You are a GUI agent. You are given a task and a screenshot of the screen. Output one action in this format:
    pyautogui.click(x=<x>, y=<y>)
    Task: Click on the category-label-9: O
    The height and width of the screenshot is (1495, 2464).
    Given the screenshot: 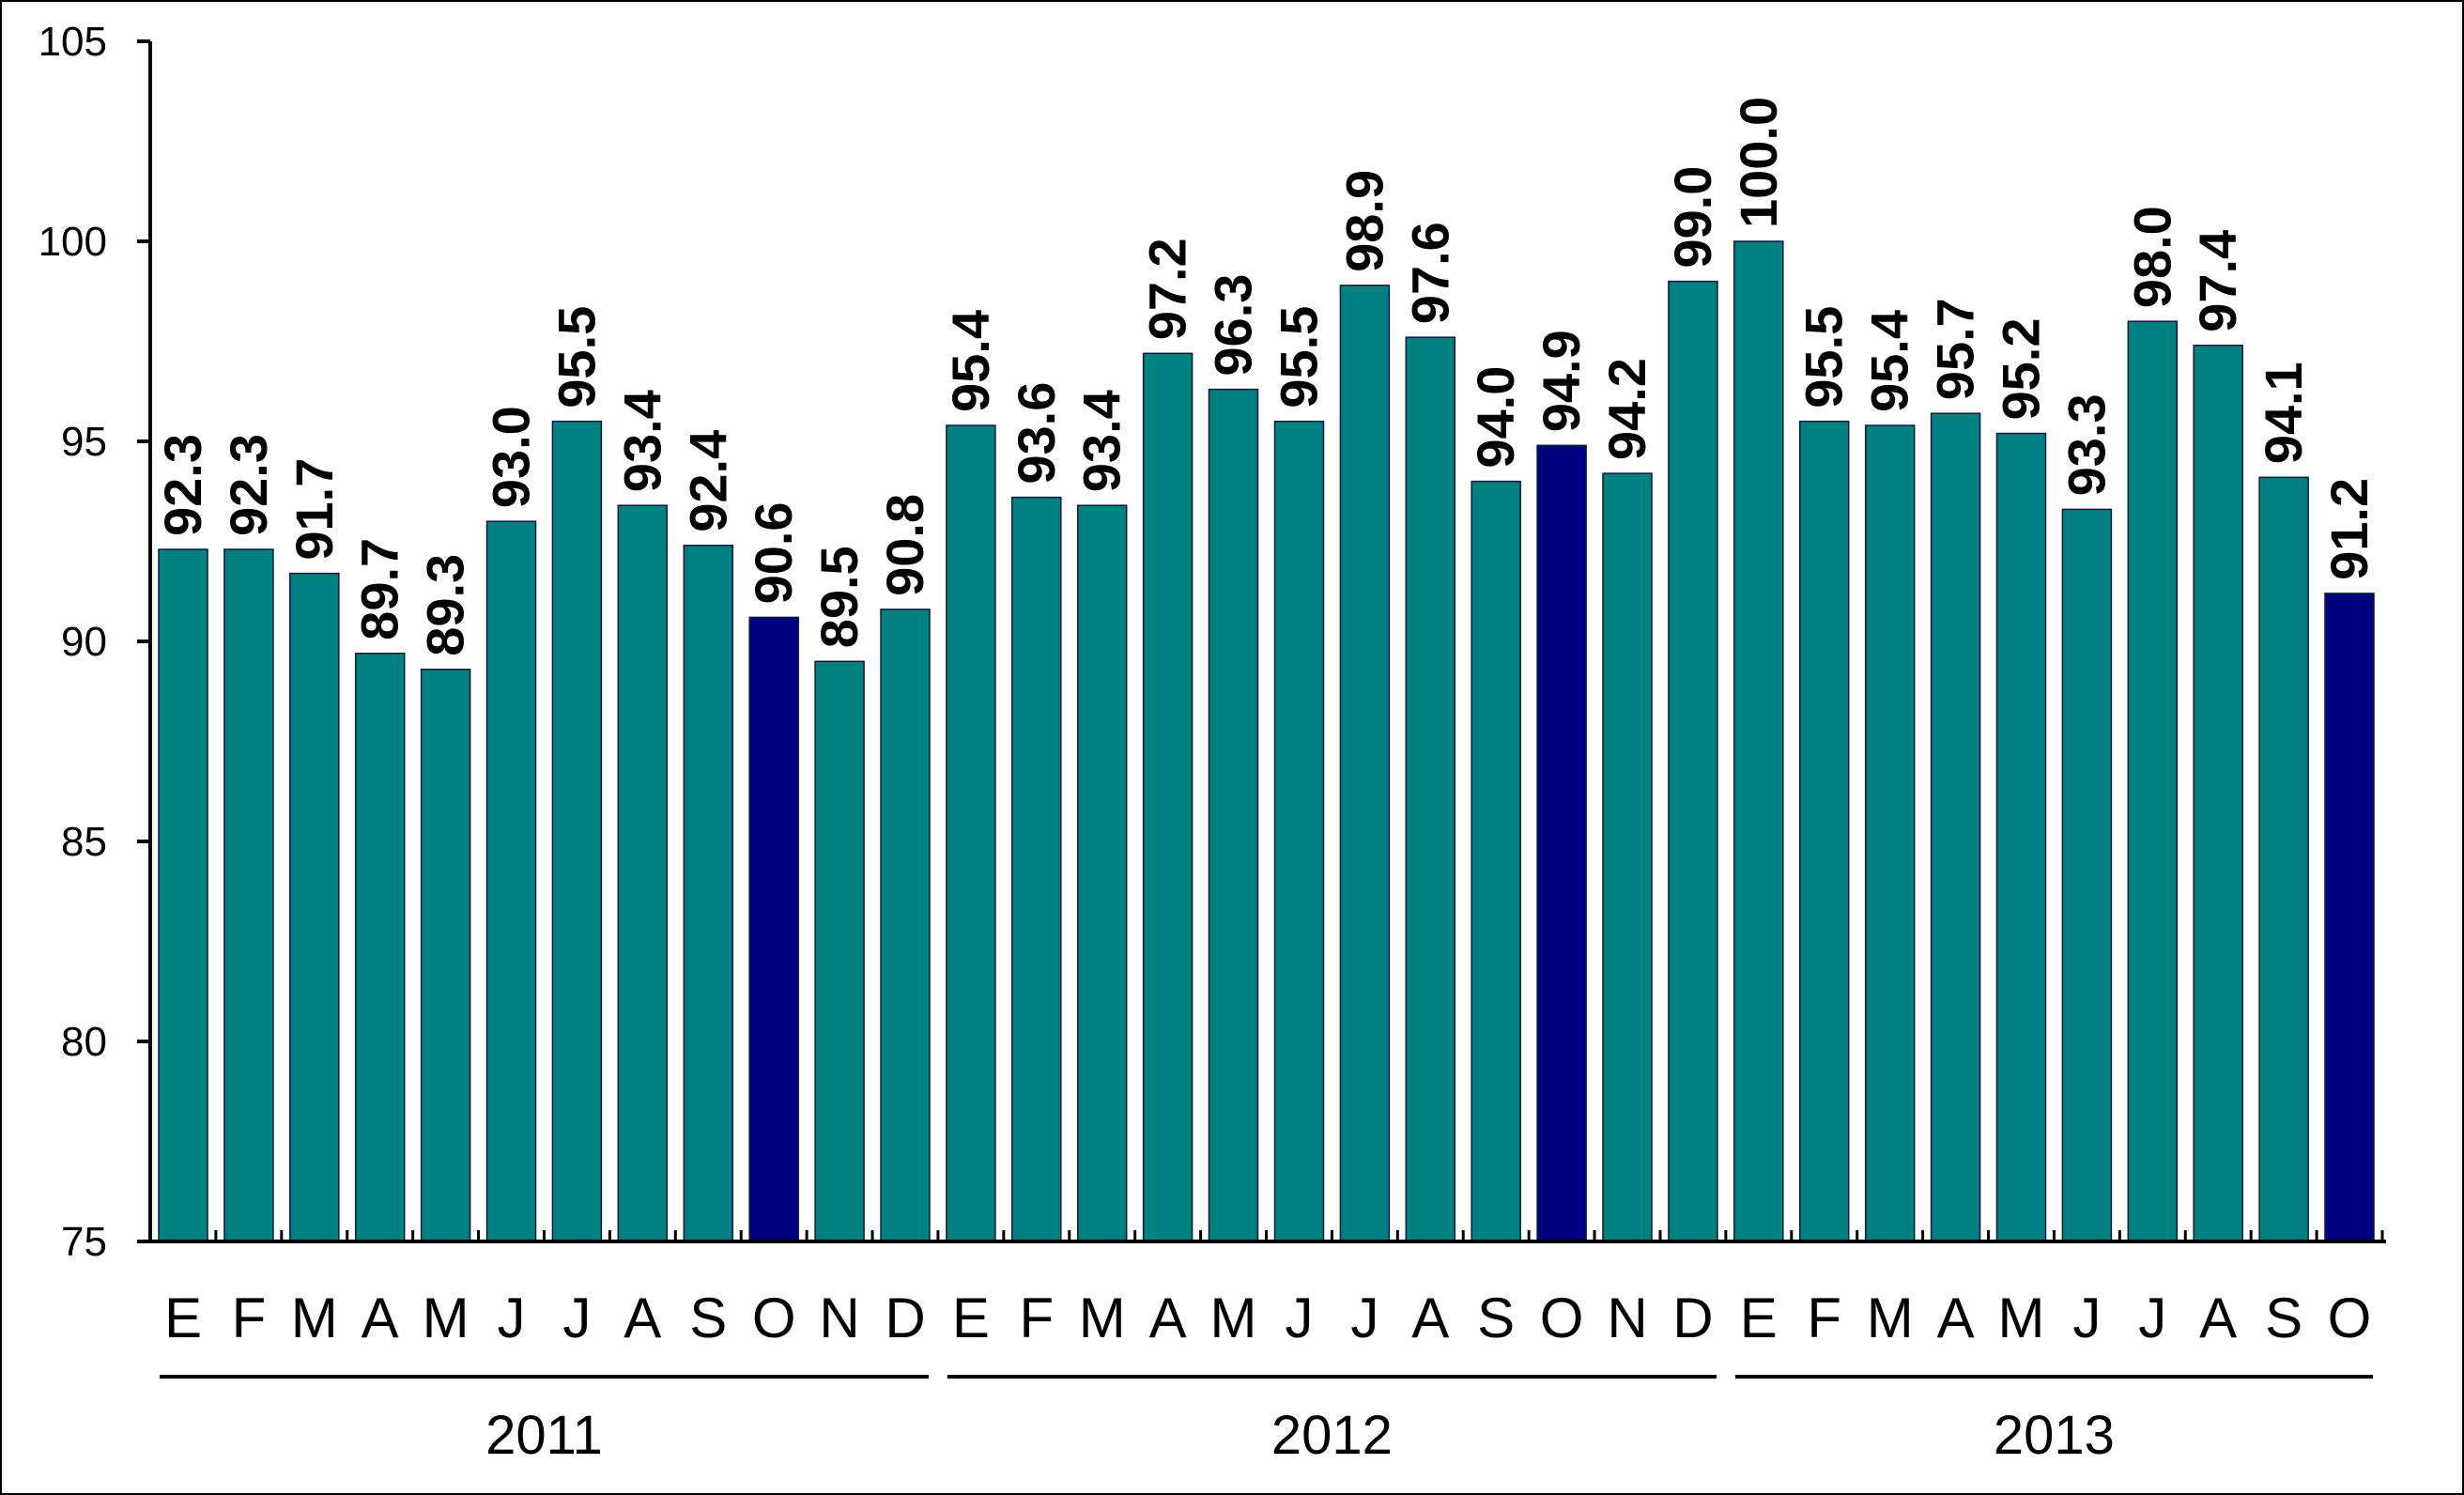 What is the action you would take?
    pyautogui.click(x=774, y=1318)
    